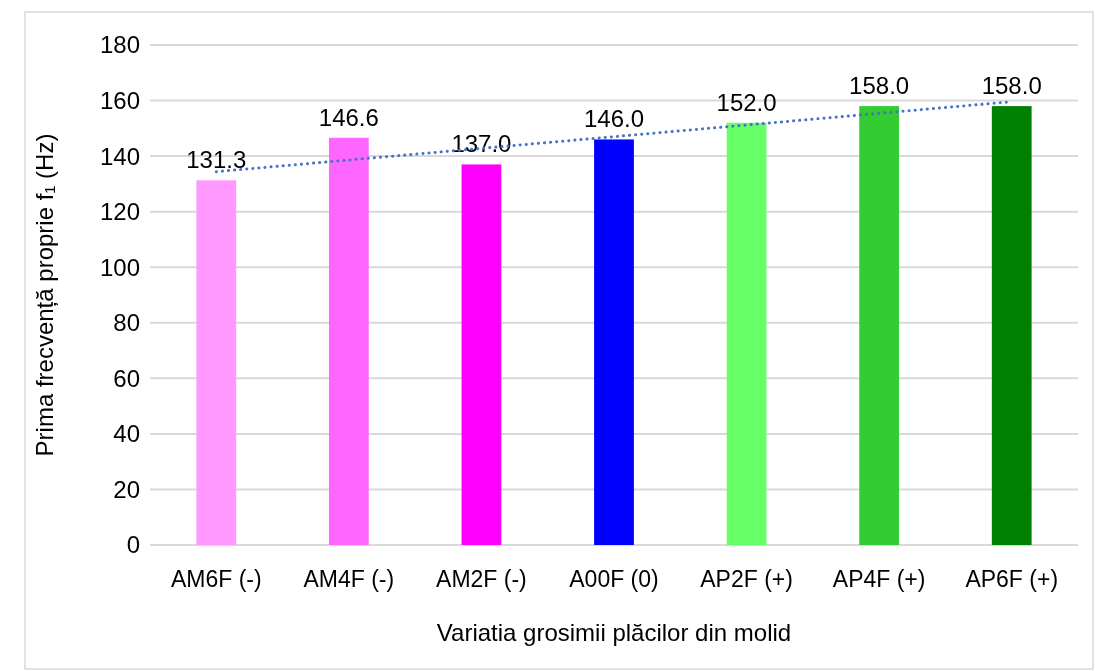 The height and width of the screenshot is (671, 1095). What do you see at coordinates (879, 579) in the screenshot?
I see `x-tick-label: AP4F (+)` at bounding box center [879, 579].